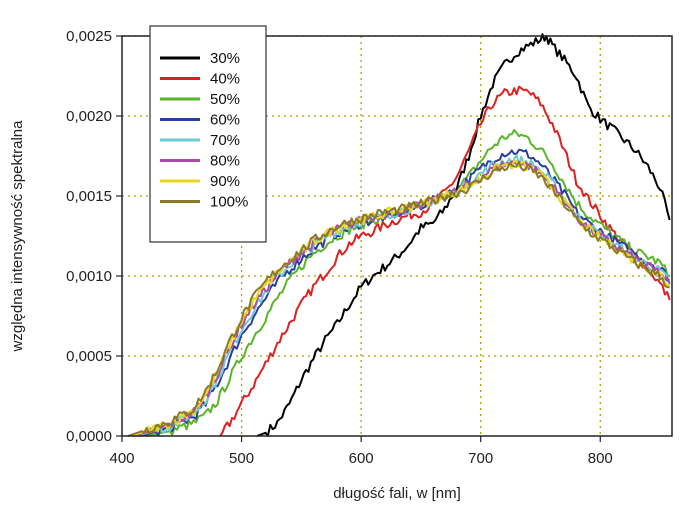 The image size is (700, 520). Describe the element at coordinates (89, 356) in the screenshot. I see `y-tick-label: 0,0005` at that location.